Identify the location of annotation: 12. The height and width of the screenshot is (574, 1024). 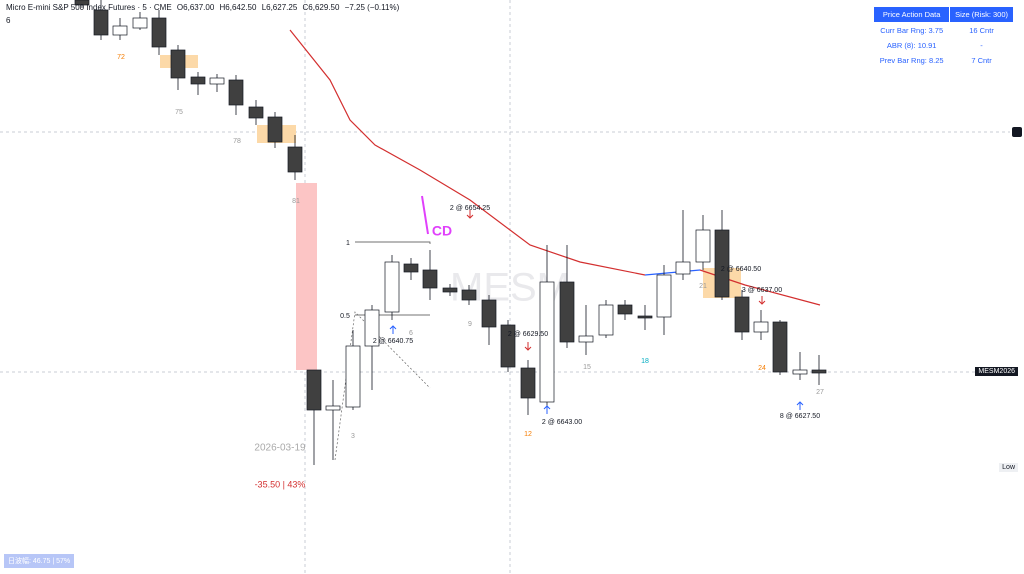
(528, 434).